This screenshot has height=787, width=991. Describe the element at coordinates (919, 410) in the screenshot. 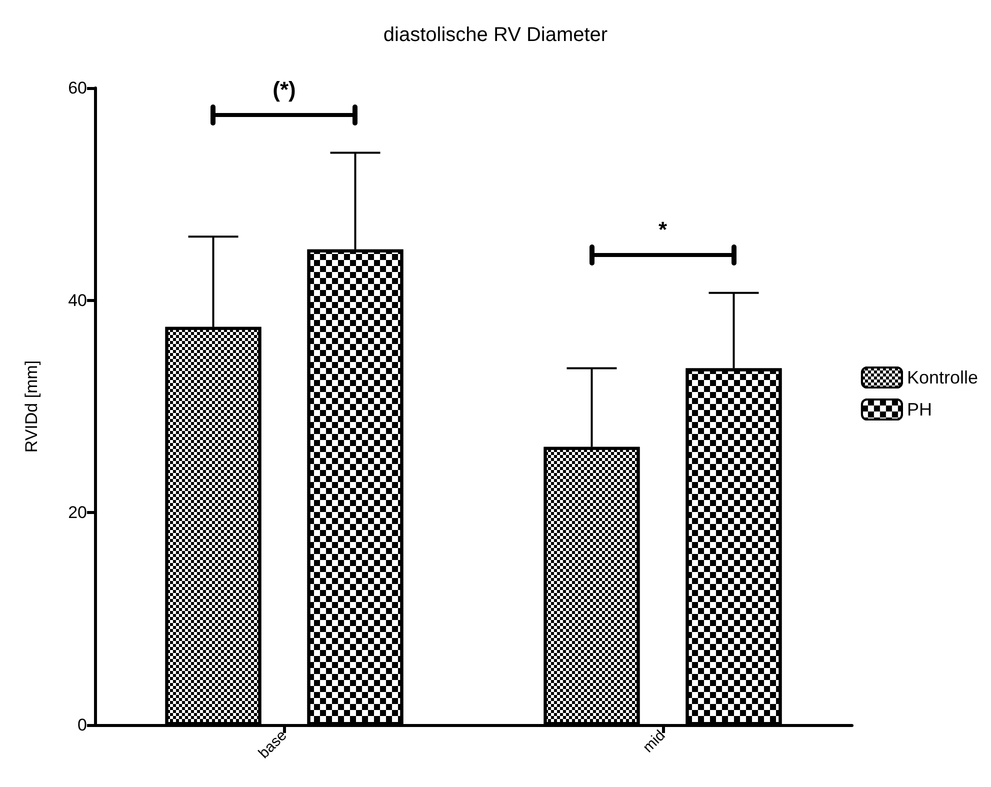

I see `legend-label: PH` at that location.